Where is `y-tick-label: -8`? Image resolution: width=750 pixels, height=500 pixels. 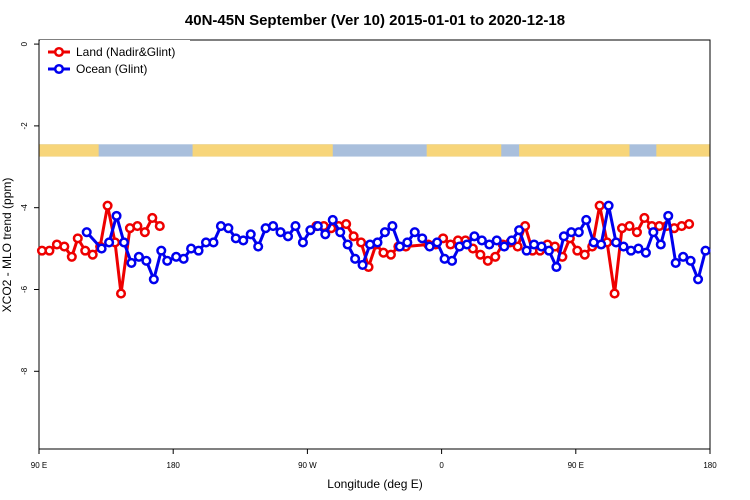 y-tick-label: -8 is located at coordinates (24, 371).